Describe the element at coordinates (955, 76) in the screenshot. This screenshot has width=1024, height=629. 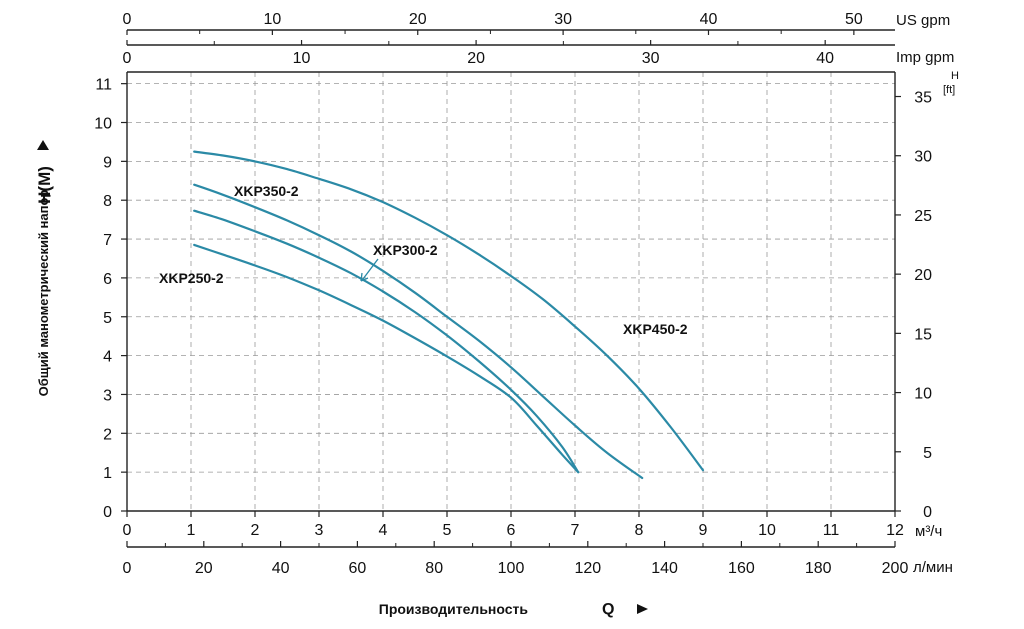
I see `y-ft-label-top: H` at that location.